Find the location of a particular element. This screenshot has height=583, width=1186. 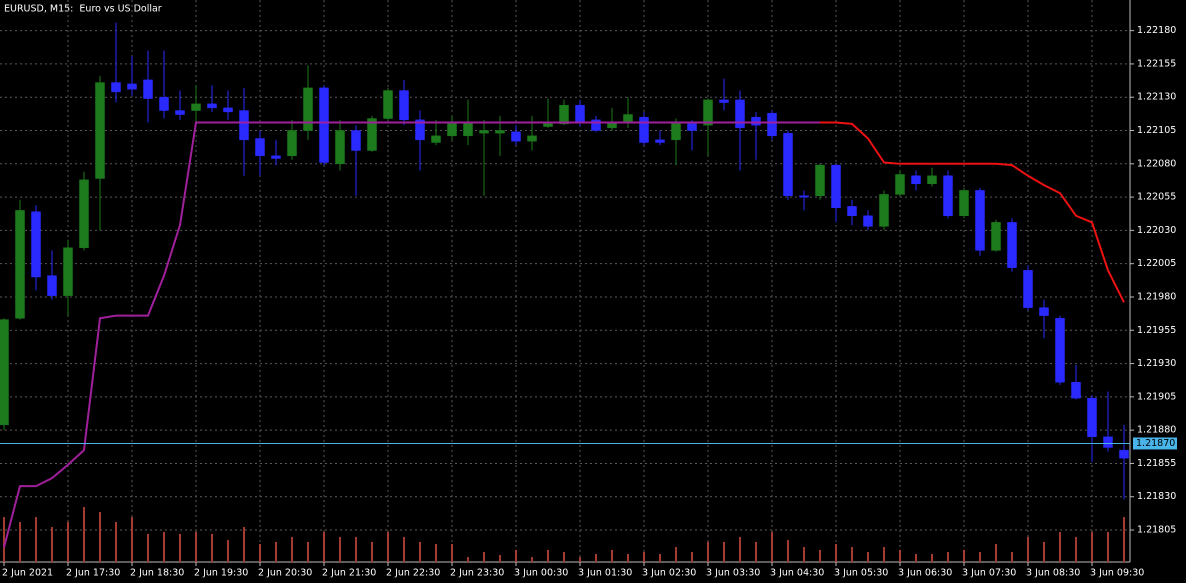

y-tick-label: 1.21855 is located at coordinates (1156, 463).